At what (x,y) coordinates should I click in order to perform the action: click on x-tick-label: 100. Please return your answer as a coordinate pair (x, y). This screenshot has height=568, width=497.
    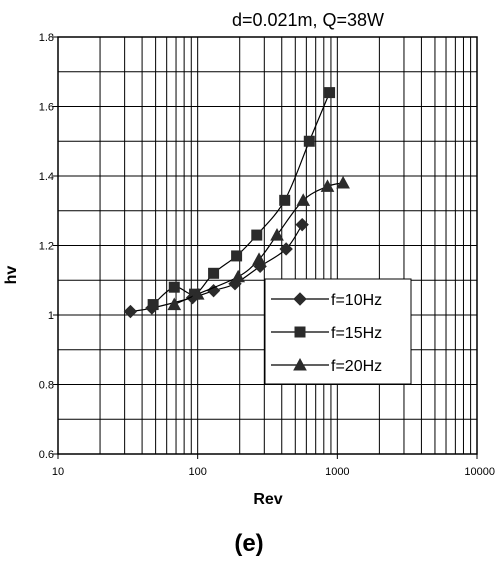
    Looking at the image, I should click on (197, 472).